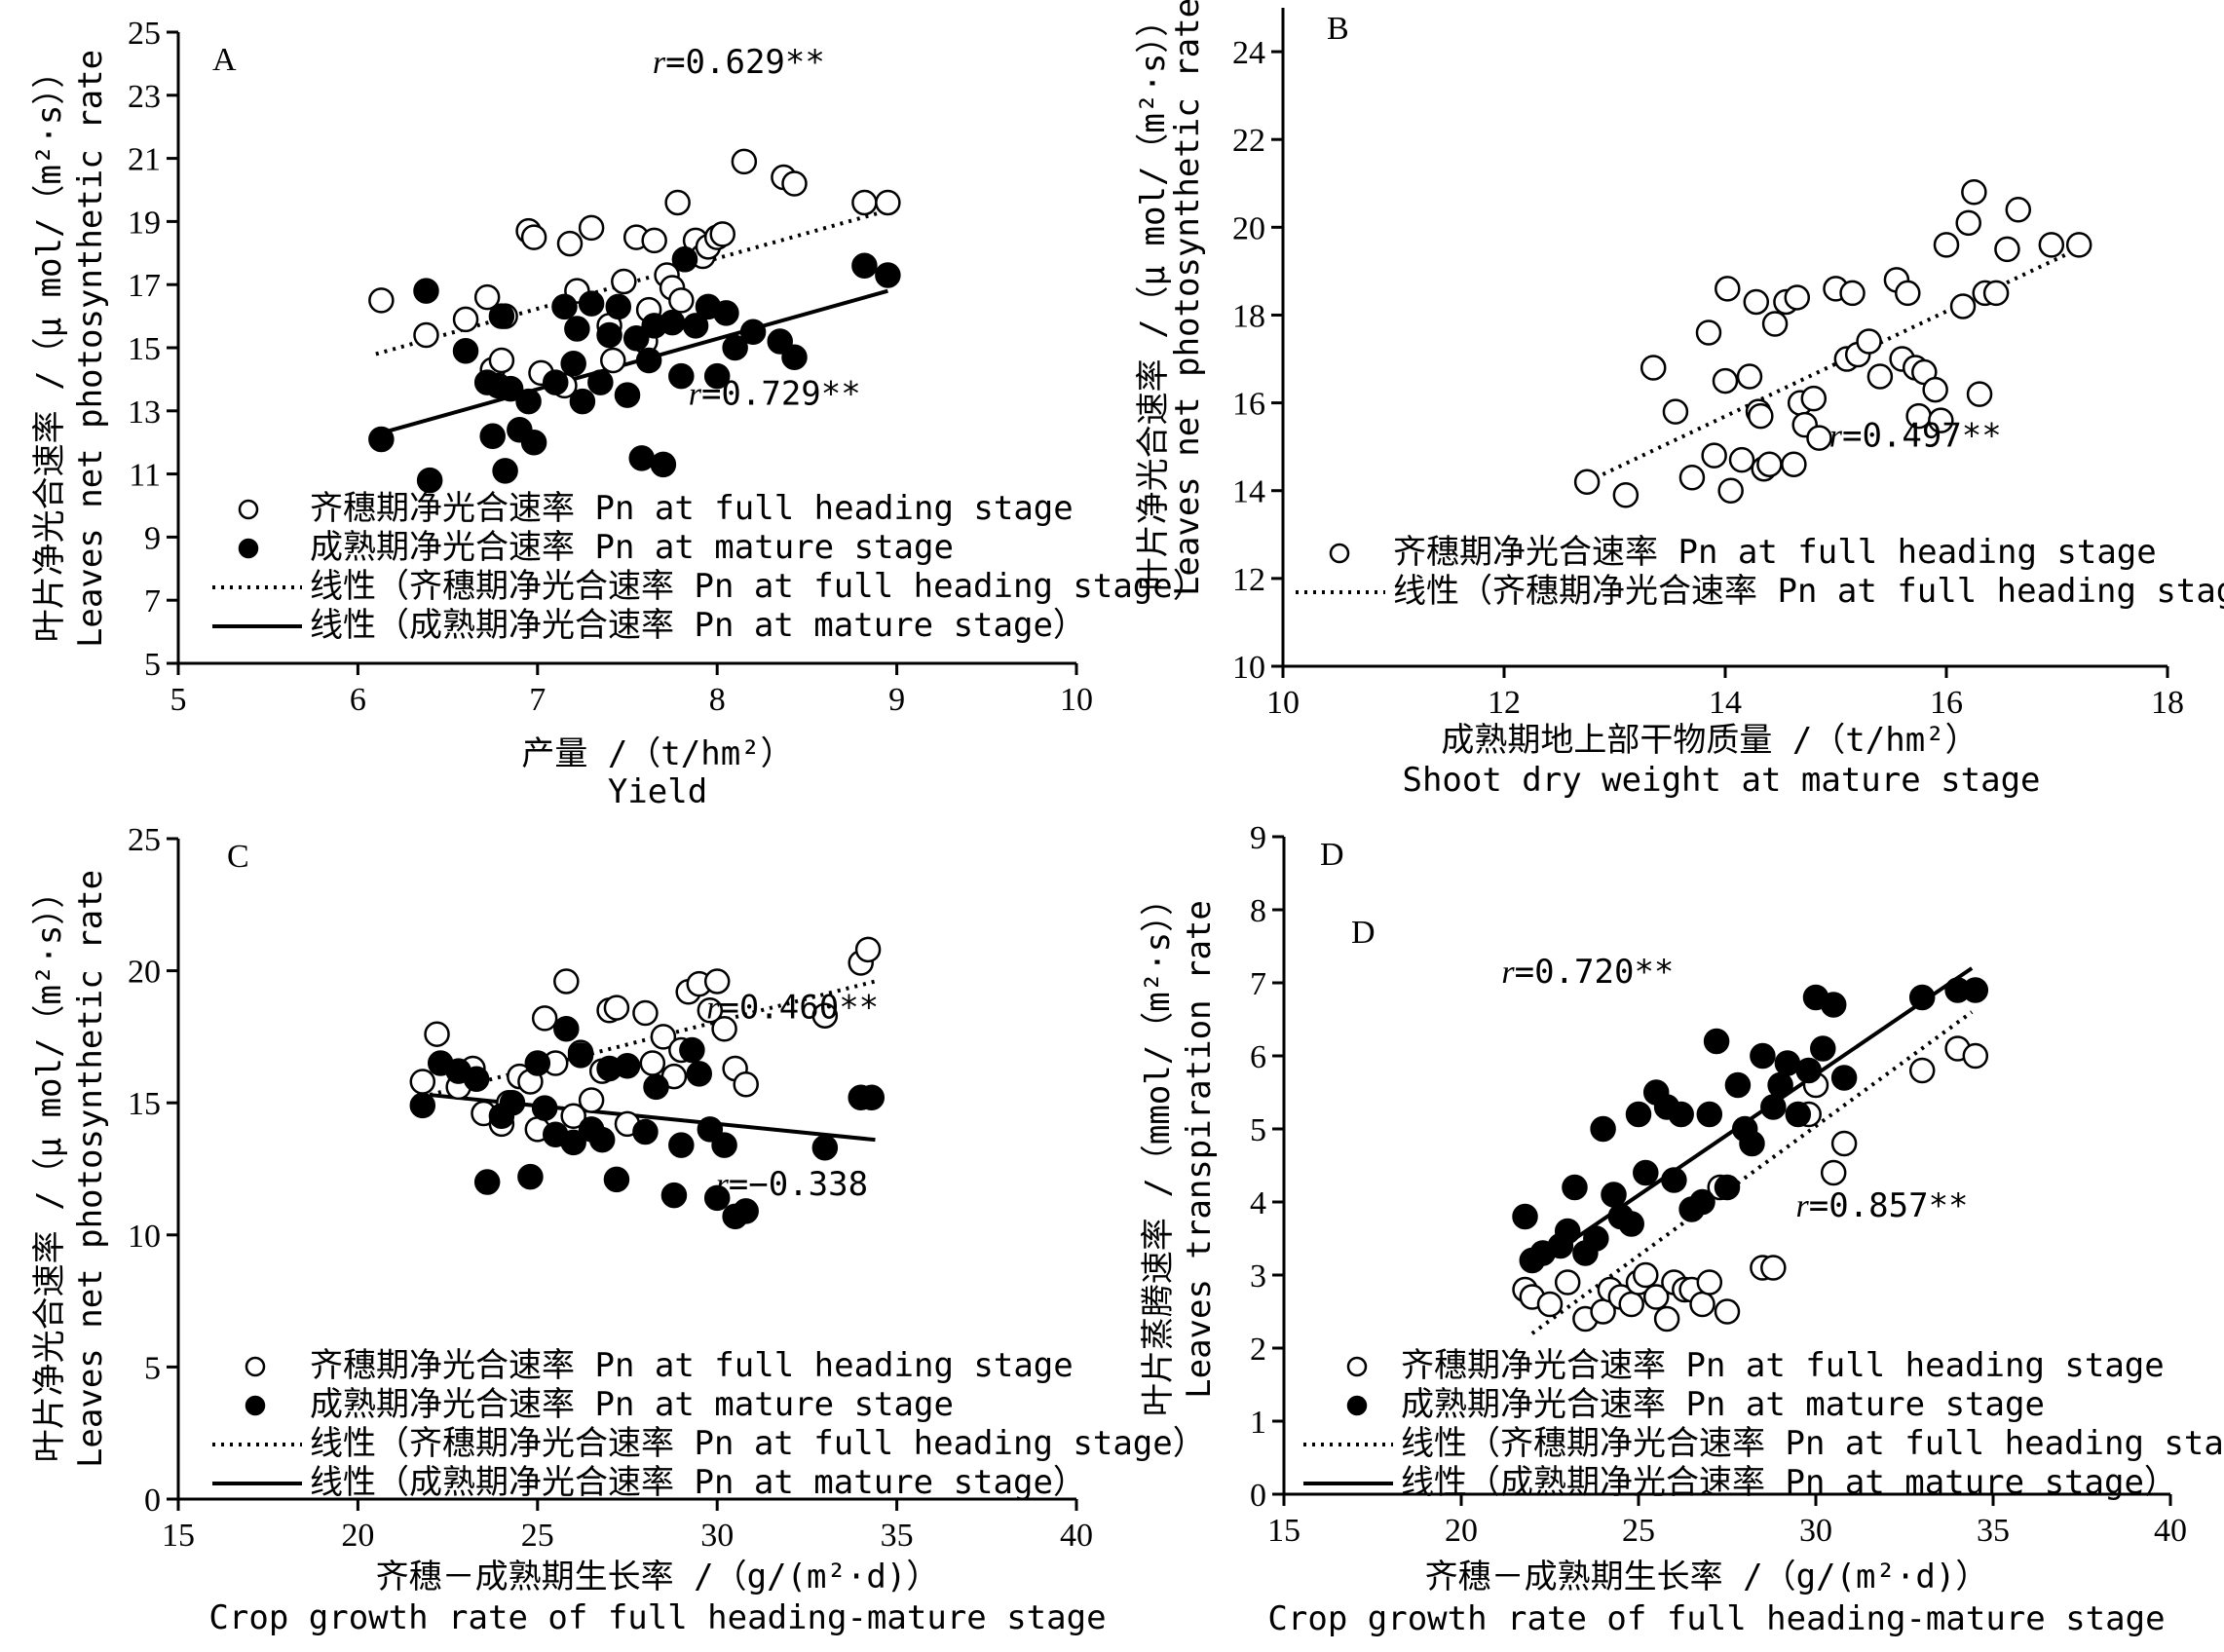 This screenshot has width=2224, height=1652. I want to click on correlation-label: r=0.460**, so click(792, 1008).